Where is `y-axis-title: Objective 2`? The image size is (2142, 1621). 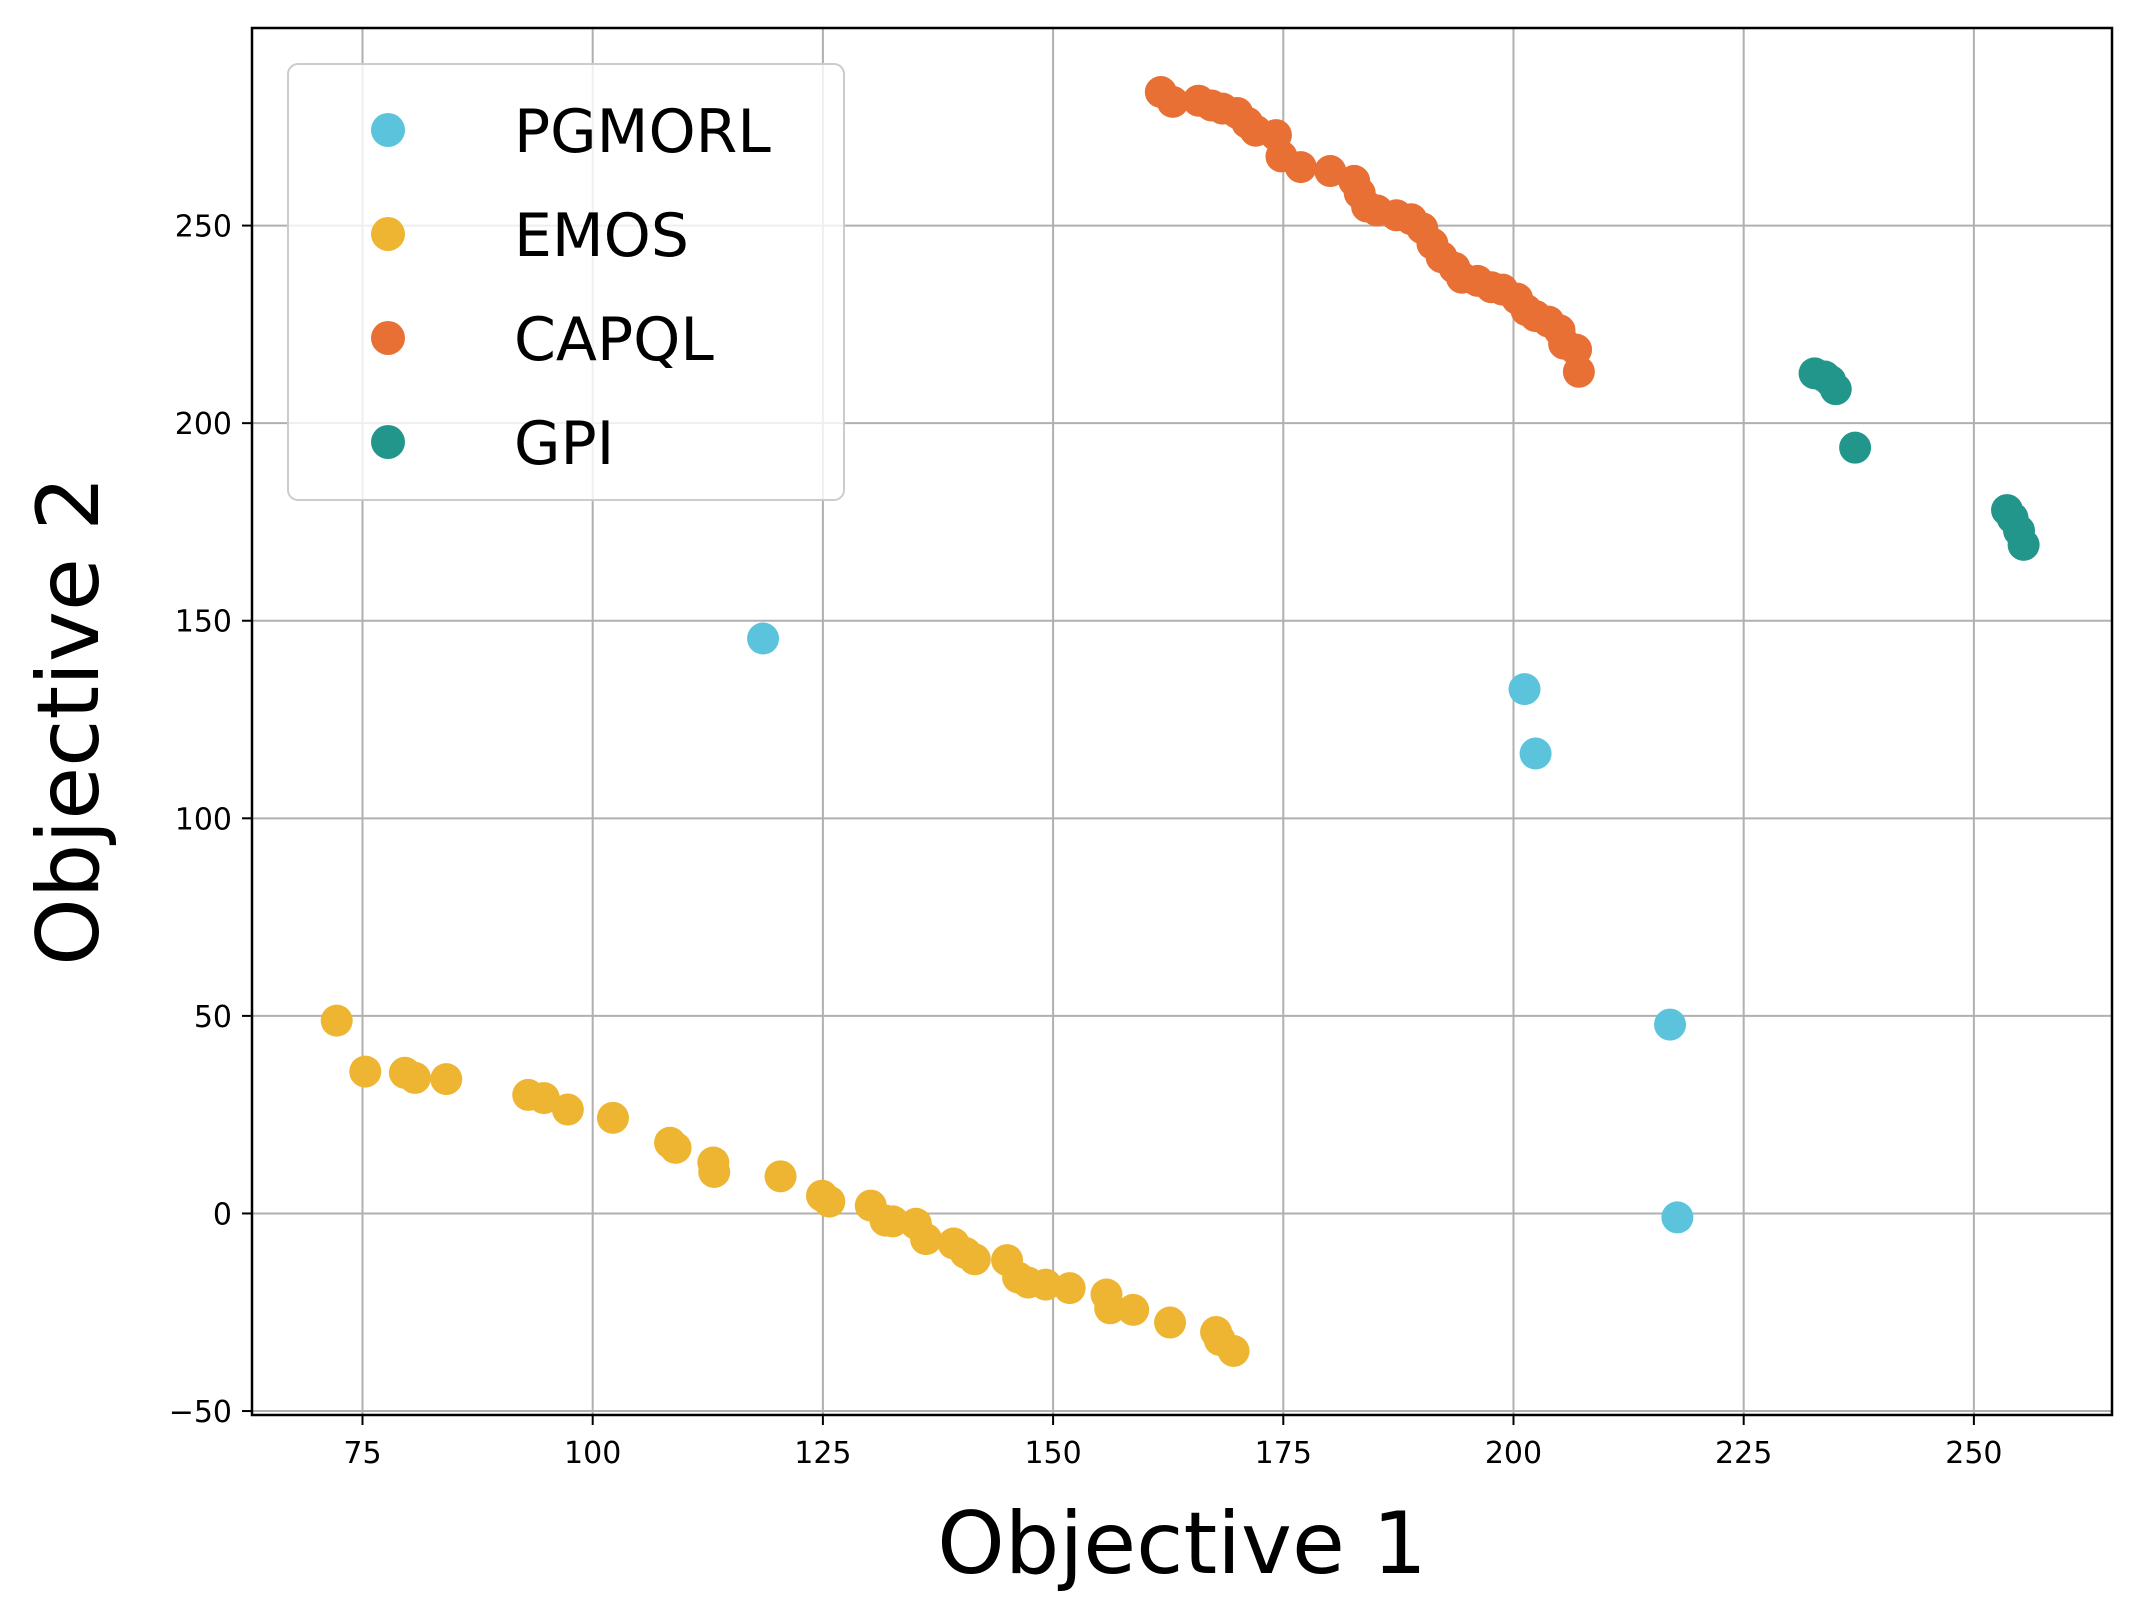
y-axis-title: Objective 2 is located at coordinates (69, 721).